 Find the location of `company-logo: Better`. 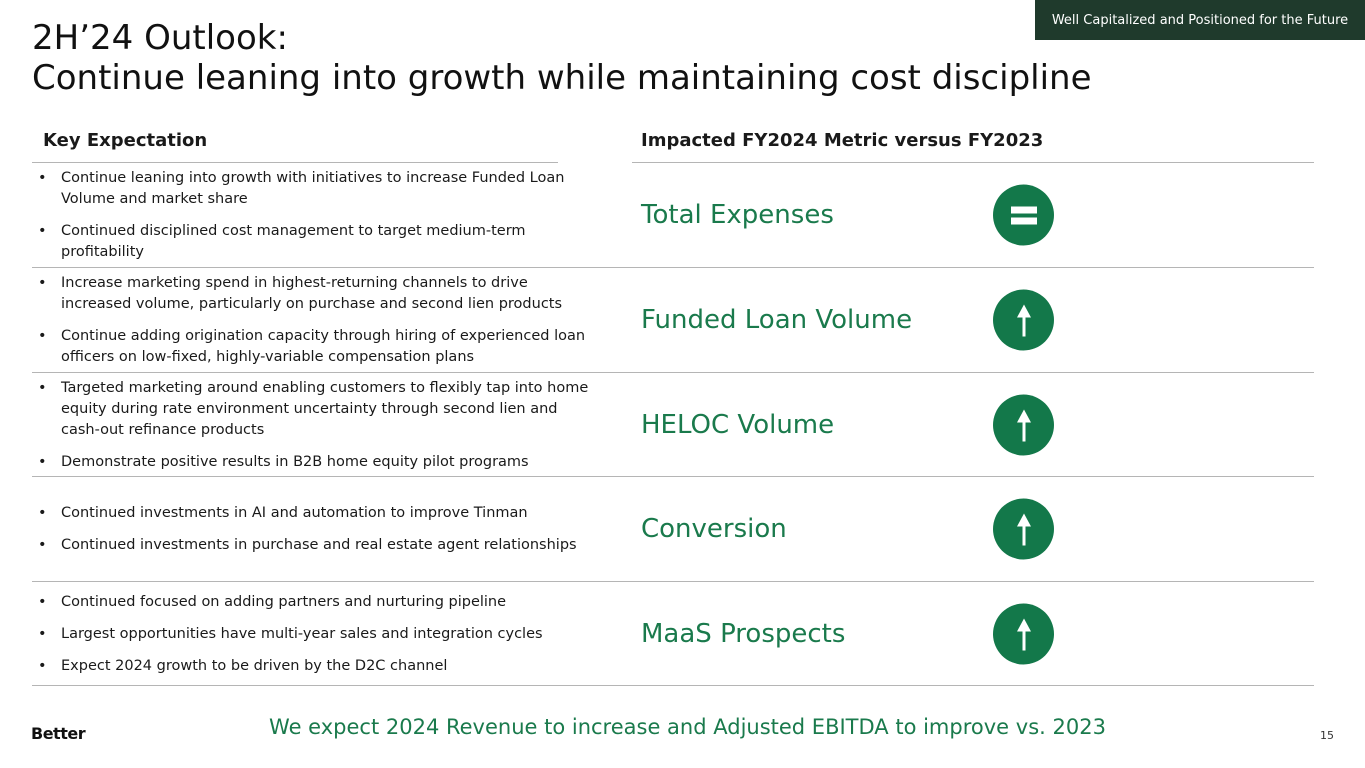

company-logo: Better is located at coordinates (58, 733).